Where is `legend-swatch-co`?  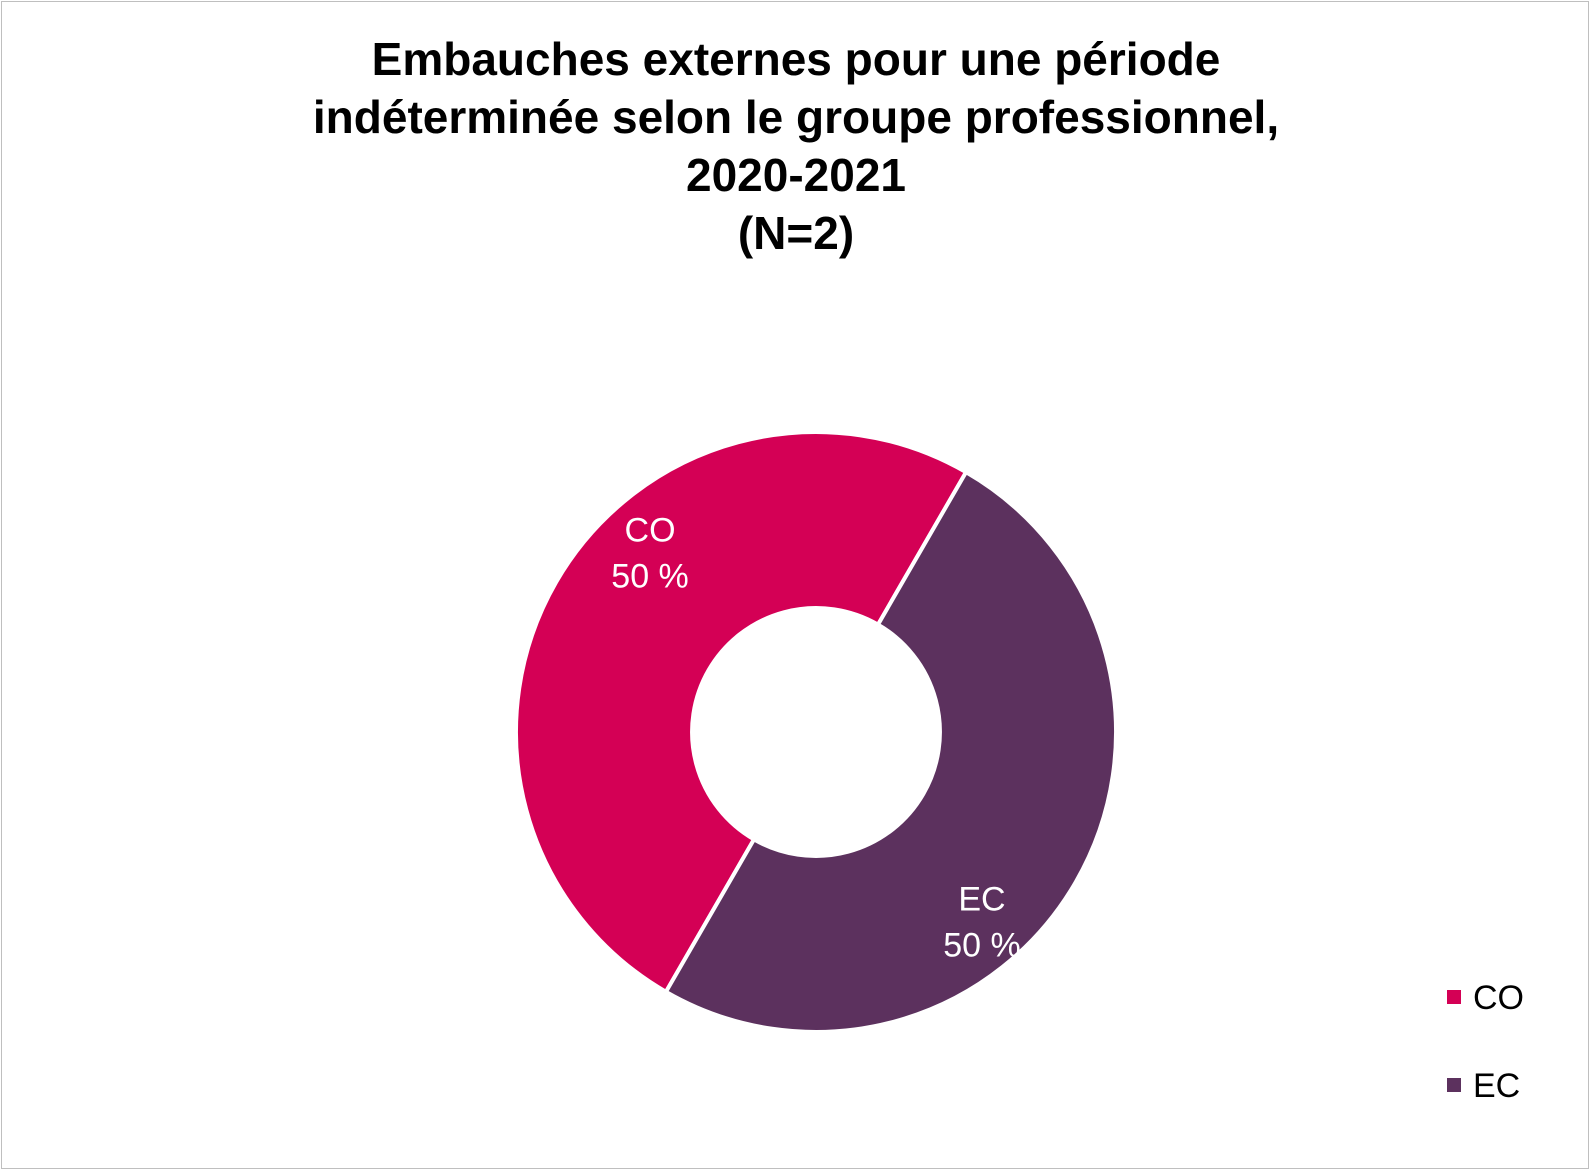
legend-swatch-co is located at coordinates (1454, 997).